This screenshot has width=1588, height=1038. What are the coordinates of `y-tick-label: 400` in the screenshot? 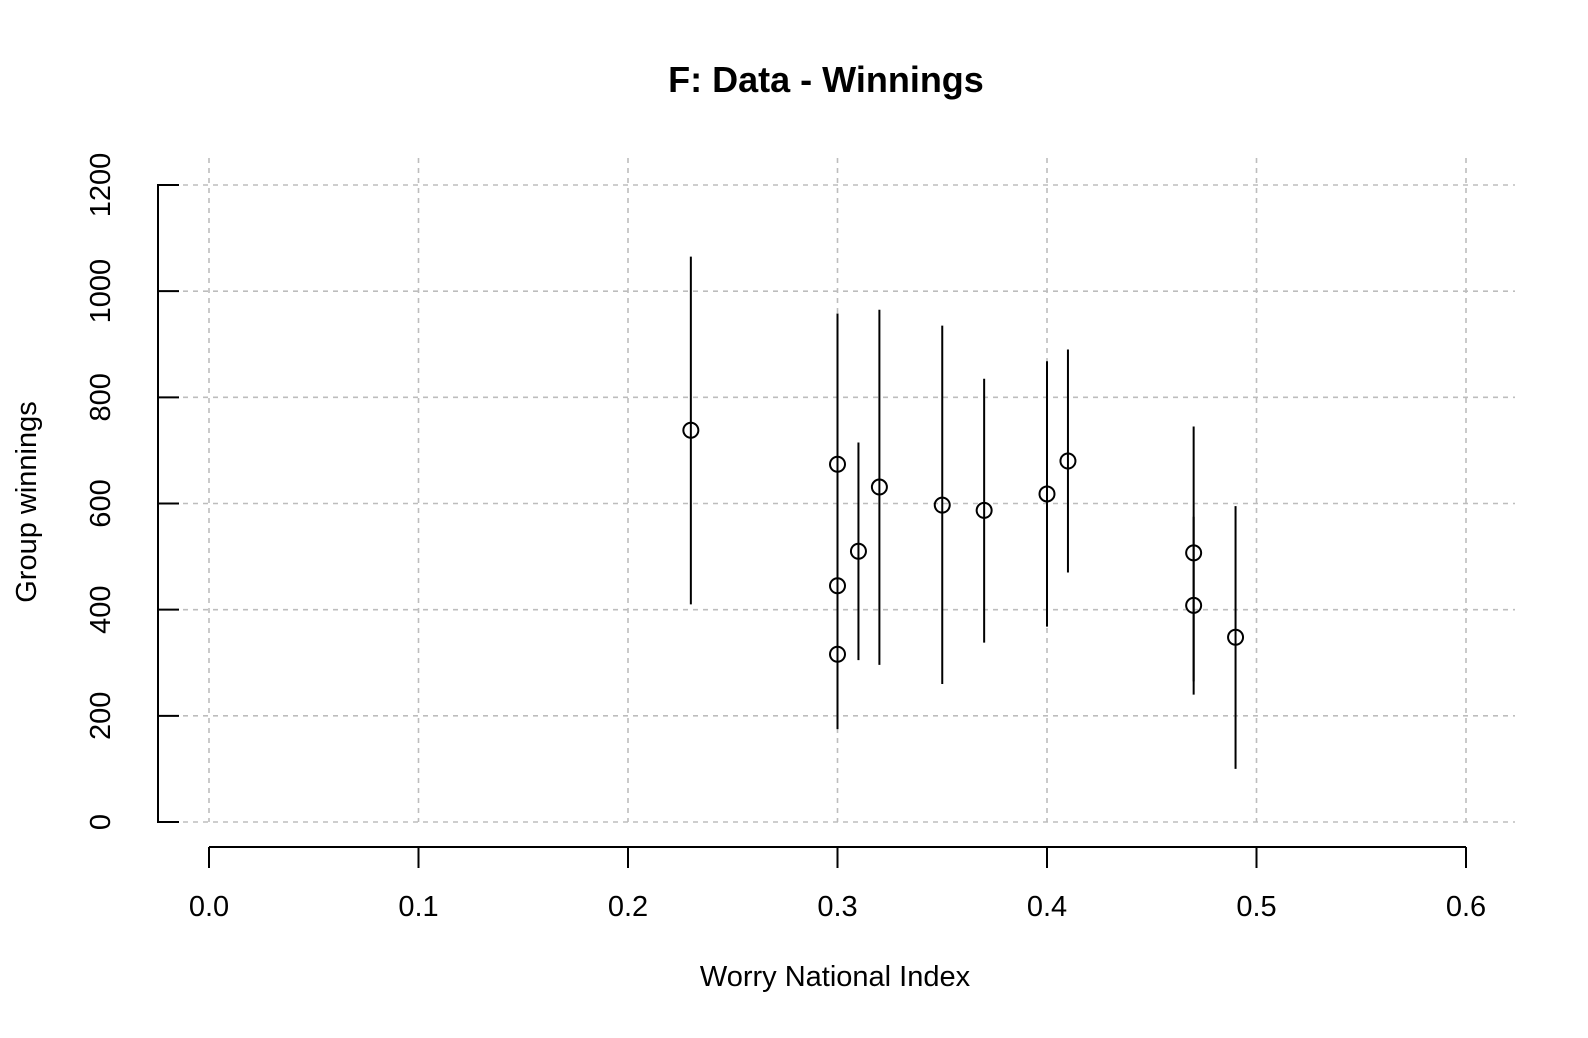 It's located at (101, 609).